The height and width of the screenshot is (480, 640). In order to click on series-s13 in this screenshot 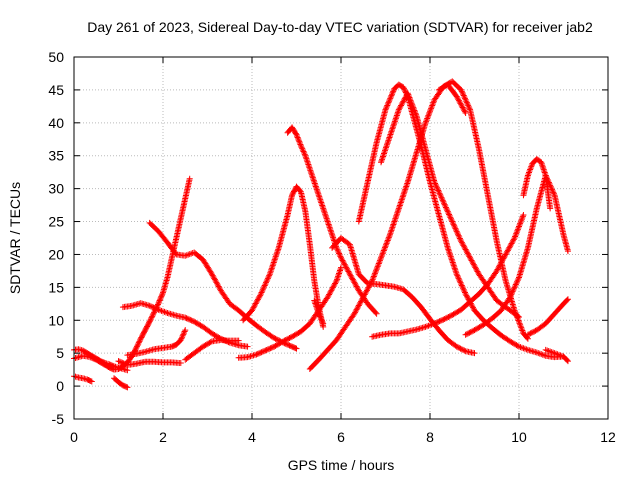, I will do `click(319, 312)`.